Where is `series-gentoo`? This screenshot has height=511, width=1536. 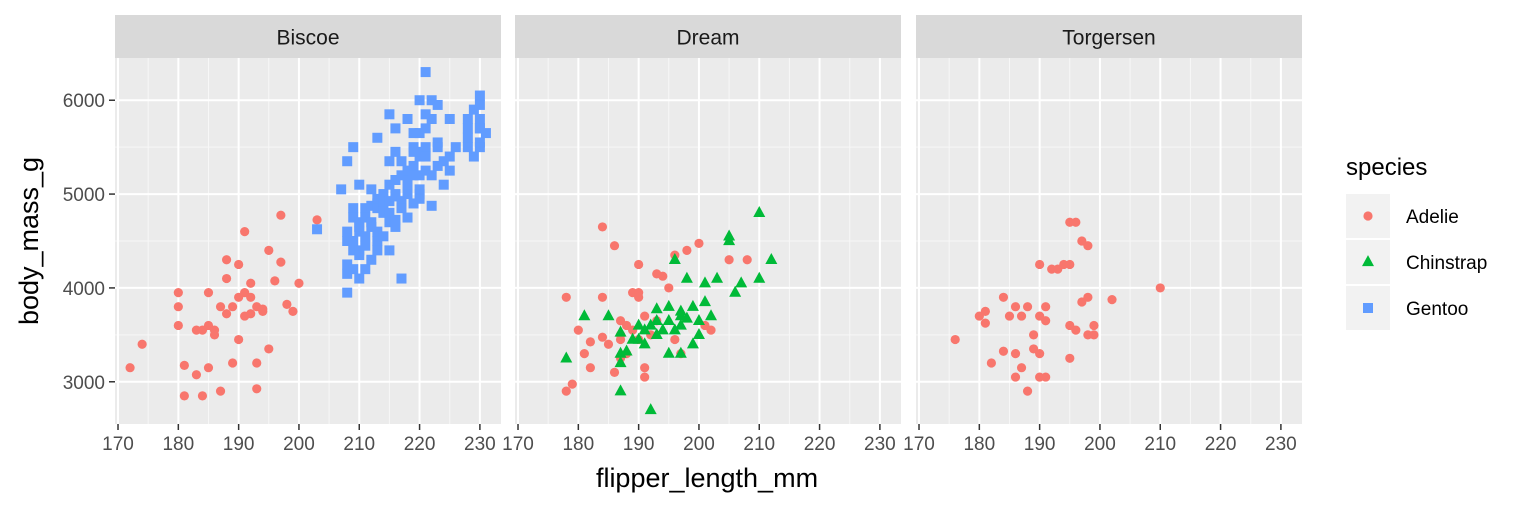
series-gentoo is located at coordinates (401, 182).